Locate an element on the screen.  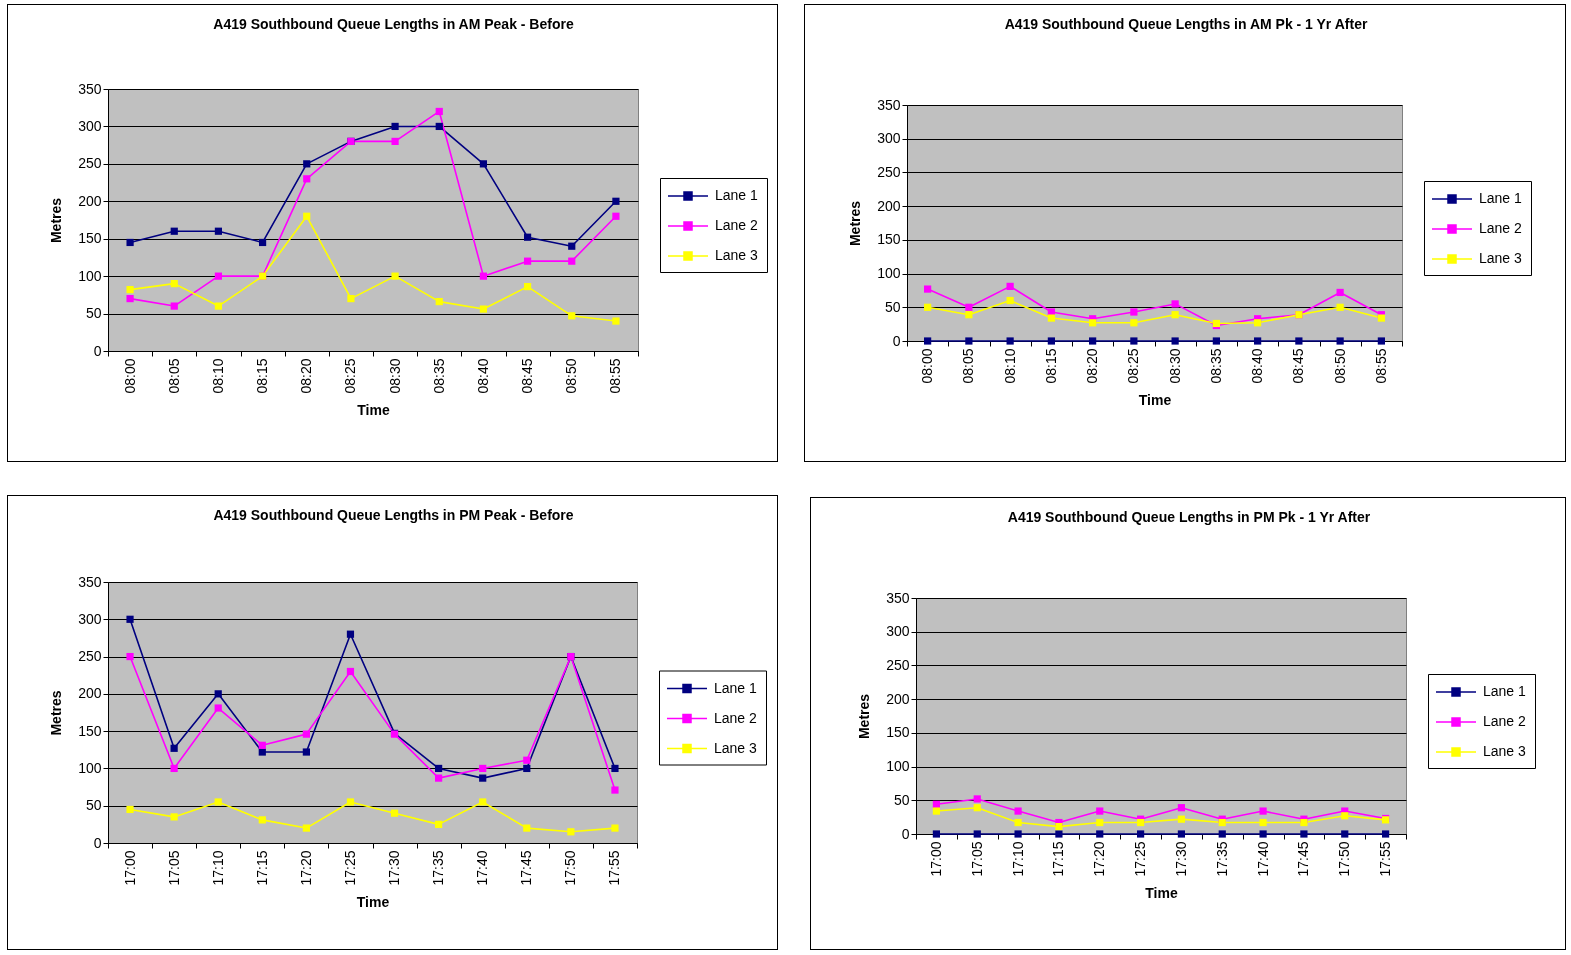
x-tick-label: 08:35 is located at coordinates (1215, 366).